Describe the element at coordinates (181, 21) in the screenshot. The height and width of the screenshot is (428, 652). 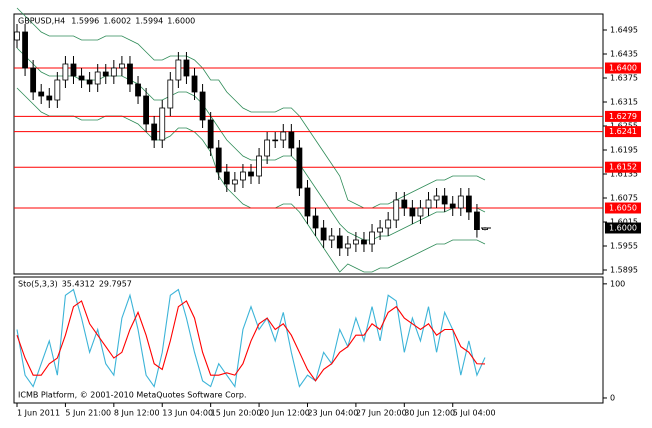
I see `ohlc-label: 1.6000` at that location.